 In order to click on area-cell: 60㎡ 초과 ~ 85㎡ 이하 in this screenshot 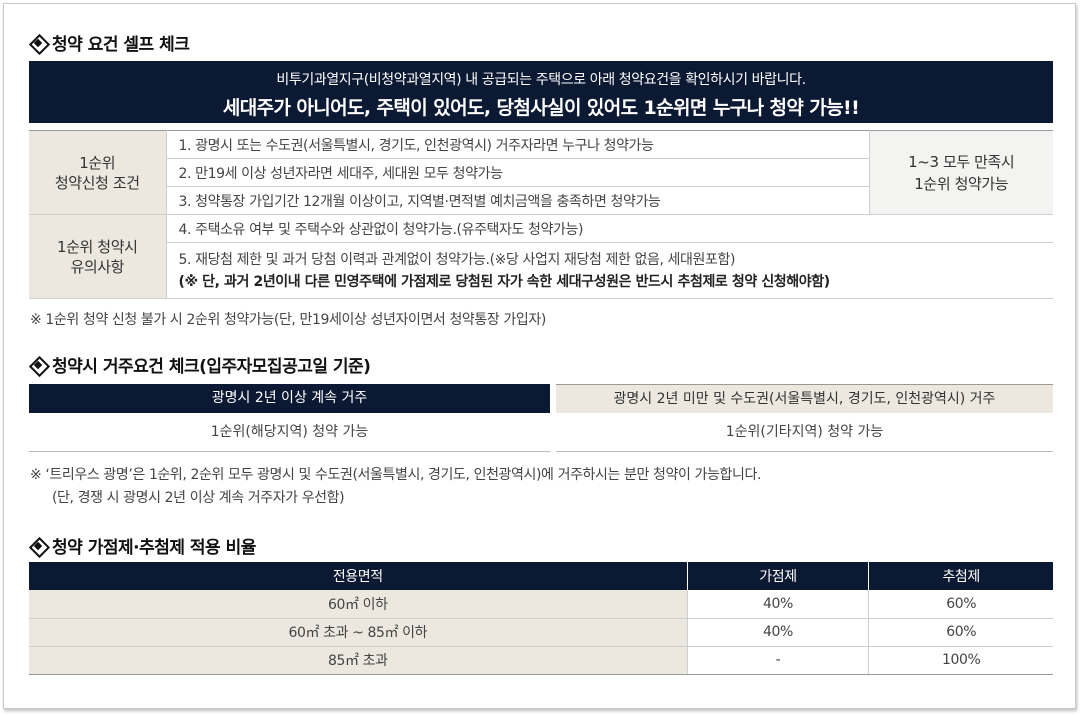, I will do `click(358, 632)`.